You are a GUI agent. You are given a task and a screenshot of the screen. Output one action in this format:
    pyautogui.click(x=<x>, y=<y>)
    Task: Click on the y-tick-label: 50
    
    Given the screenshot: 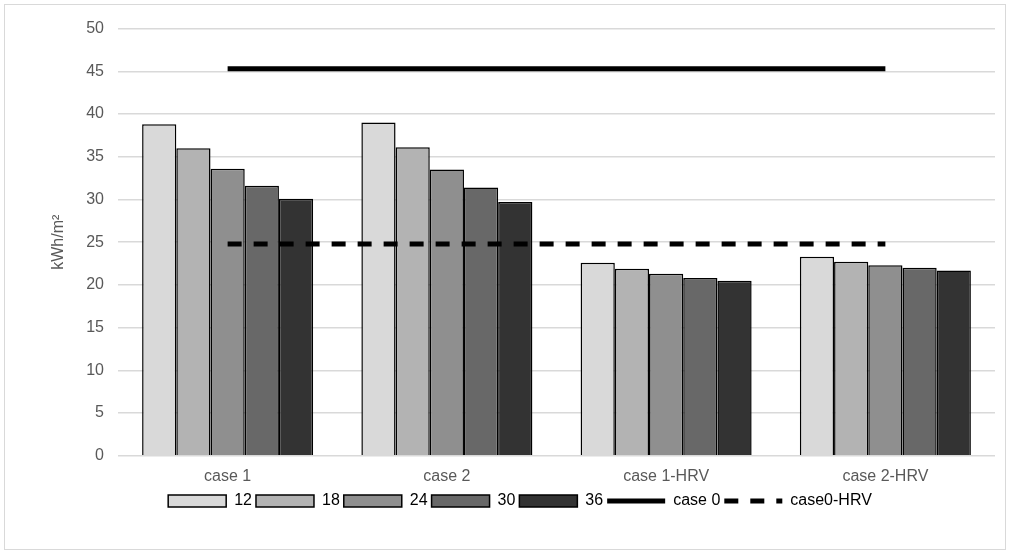 What is the action you would take?
    pyautogui.click(x=95, y=28)
    